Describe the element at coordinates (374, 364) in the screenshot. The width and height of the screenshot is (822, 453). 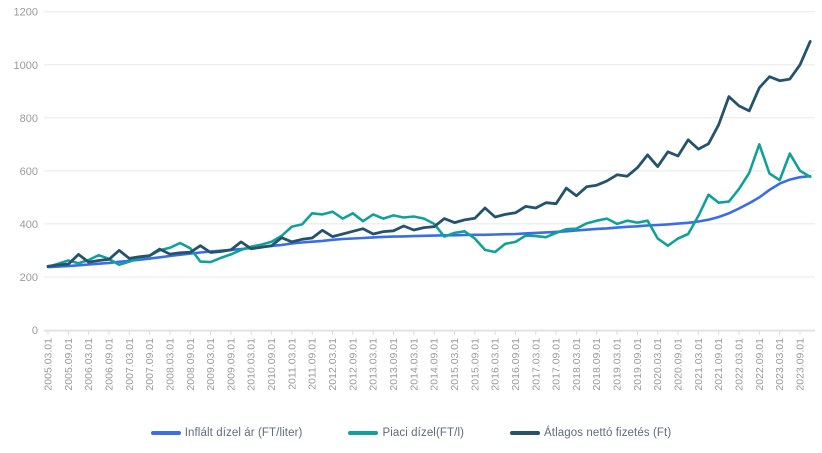
I see `x-tick-label: 2013.03.01` at that location.